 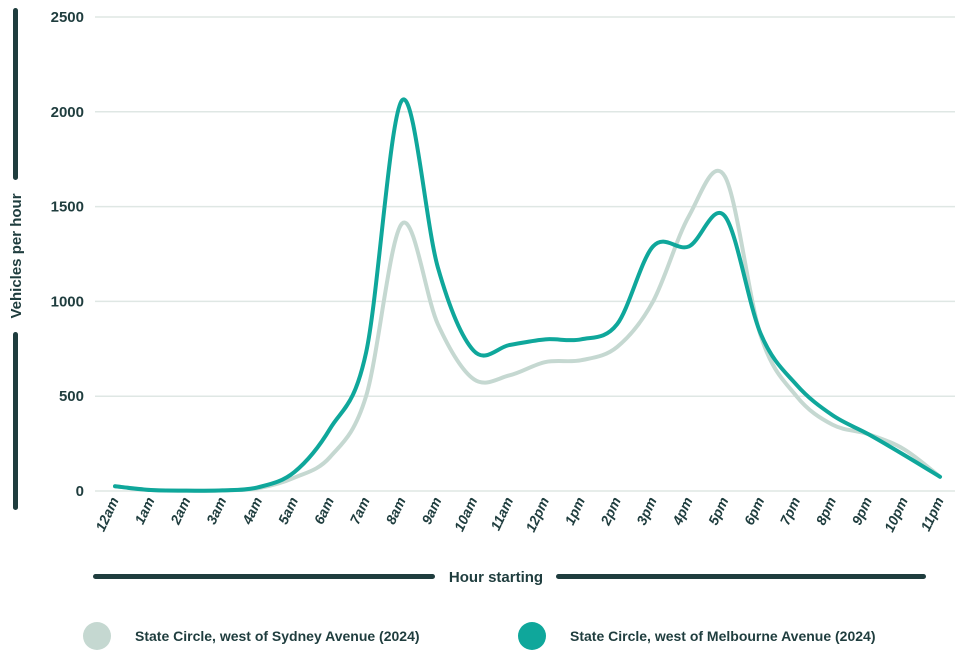 What do you see at coordinates (610, 512) in the screenshot?
I see `x-tick-label: 2pm` at bounding box center [610, 512].